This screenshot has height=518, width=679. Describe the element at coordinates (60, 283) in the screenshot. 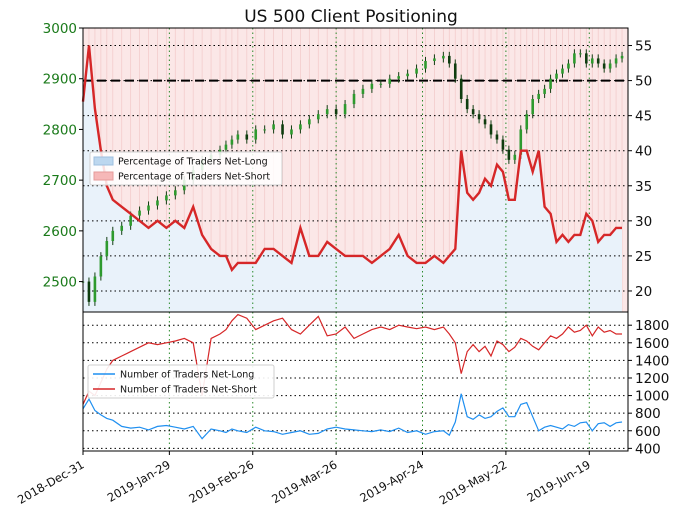

I see `left-tick-label: 2500` at that location.